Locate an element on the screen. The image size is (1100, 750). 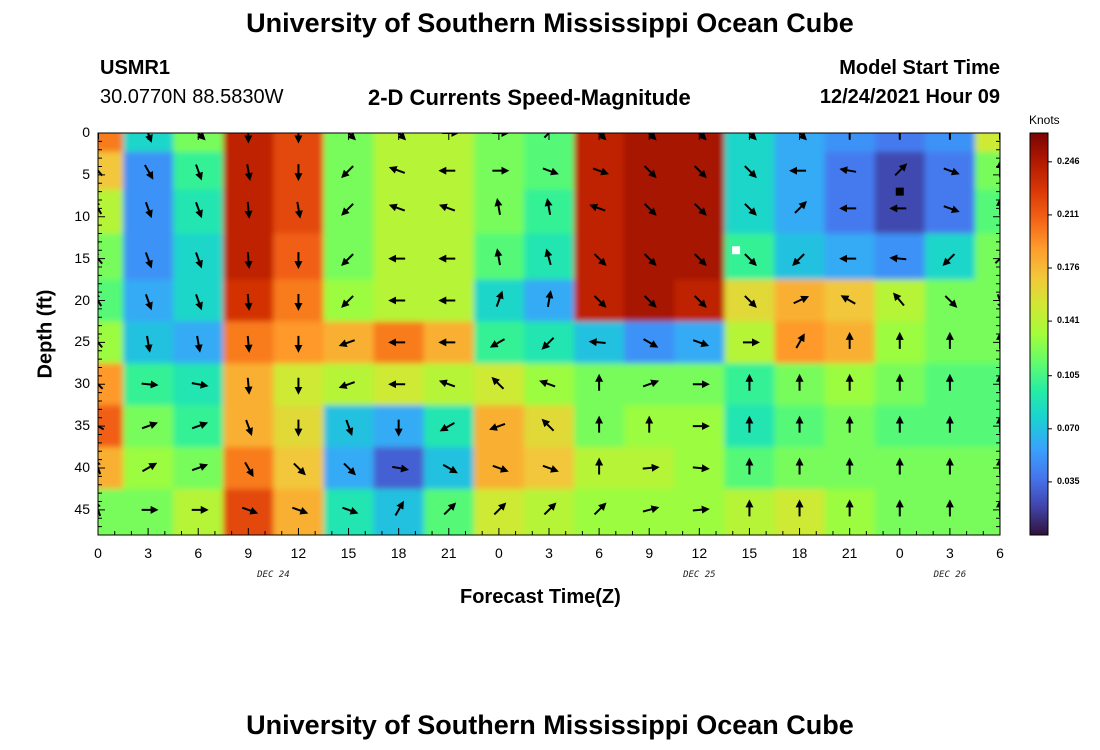
y-tick-label: 0 is located at coordinates (86, 132).